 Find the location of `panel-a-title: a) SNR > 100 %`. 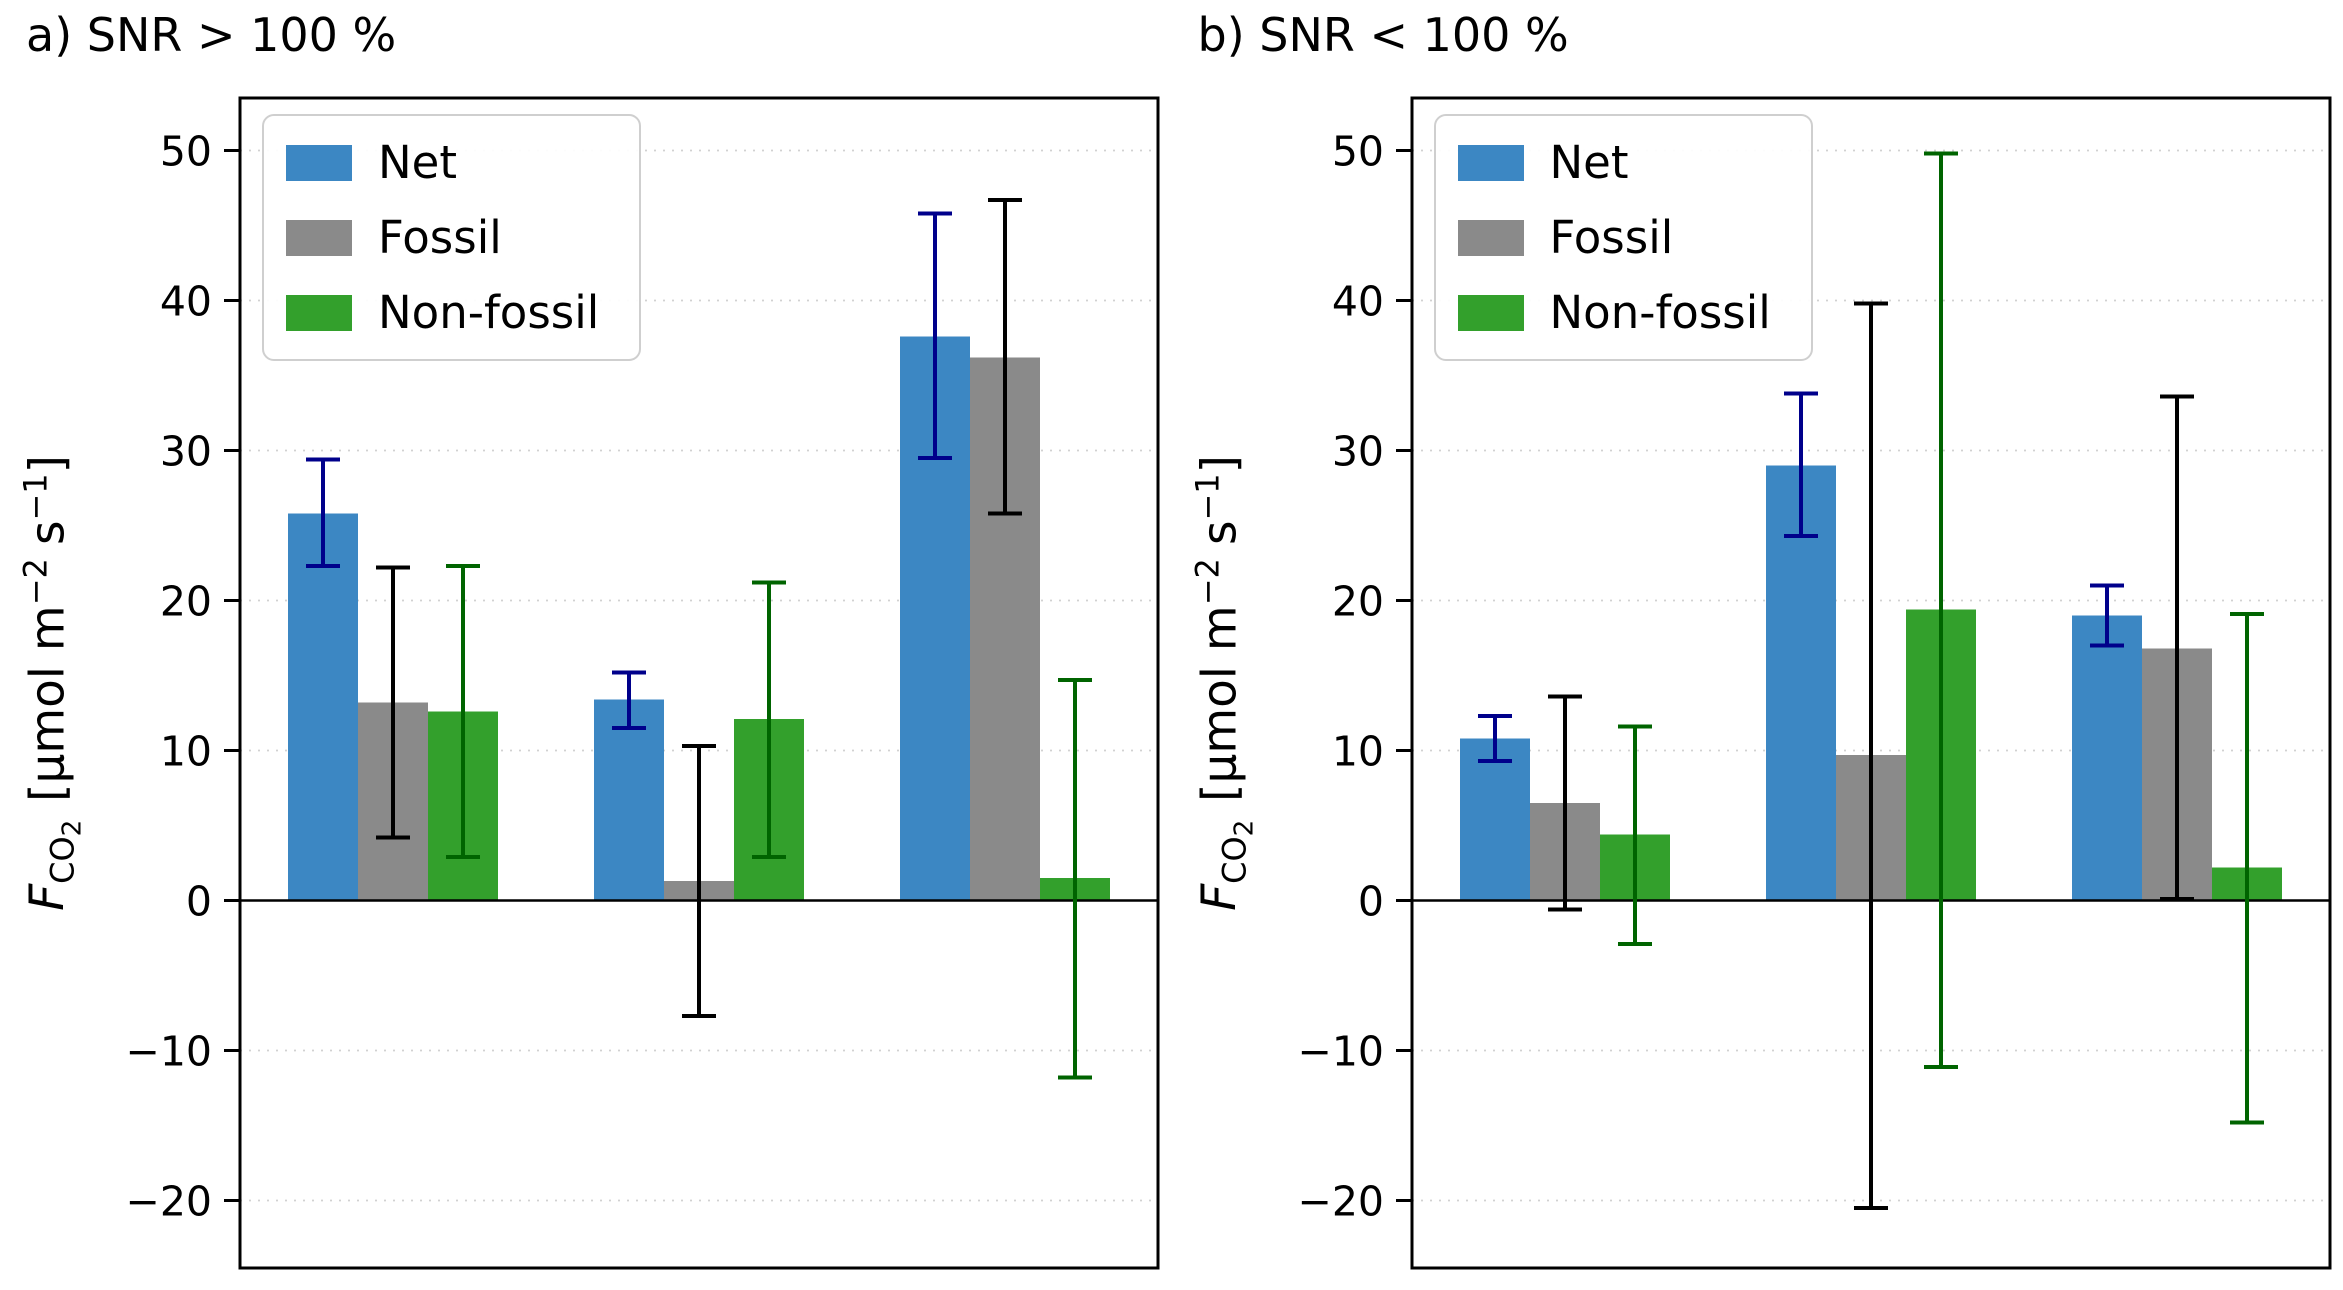

panel-a-title: a) SNR > 100 % is located at coordinates (211, 35).